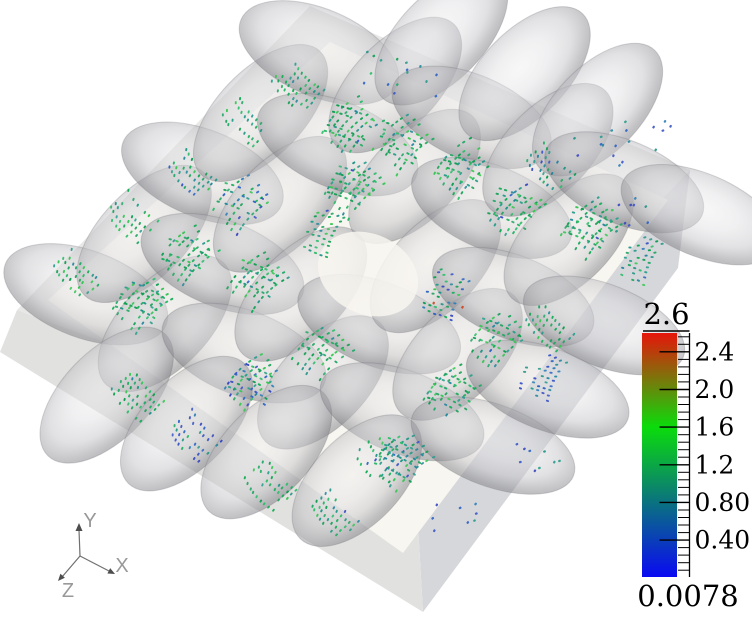  I want to click on x-axis-arrowhead-icon, so click(111, 571).